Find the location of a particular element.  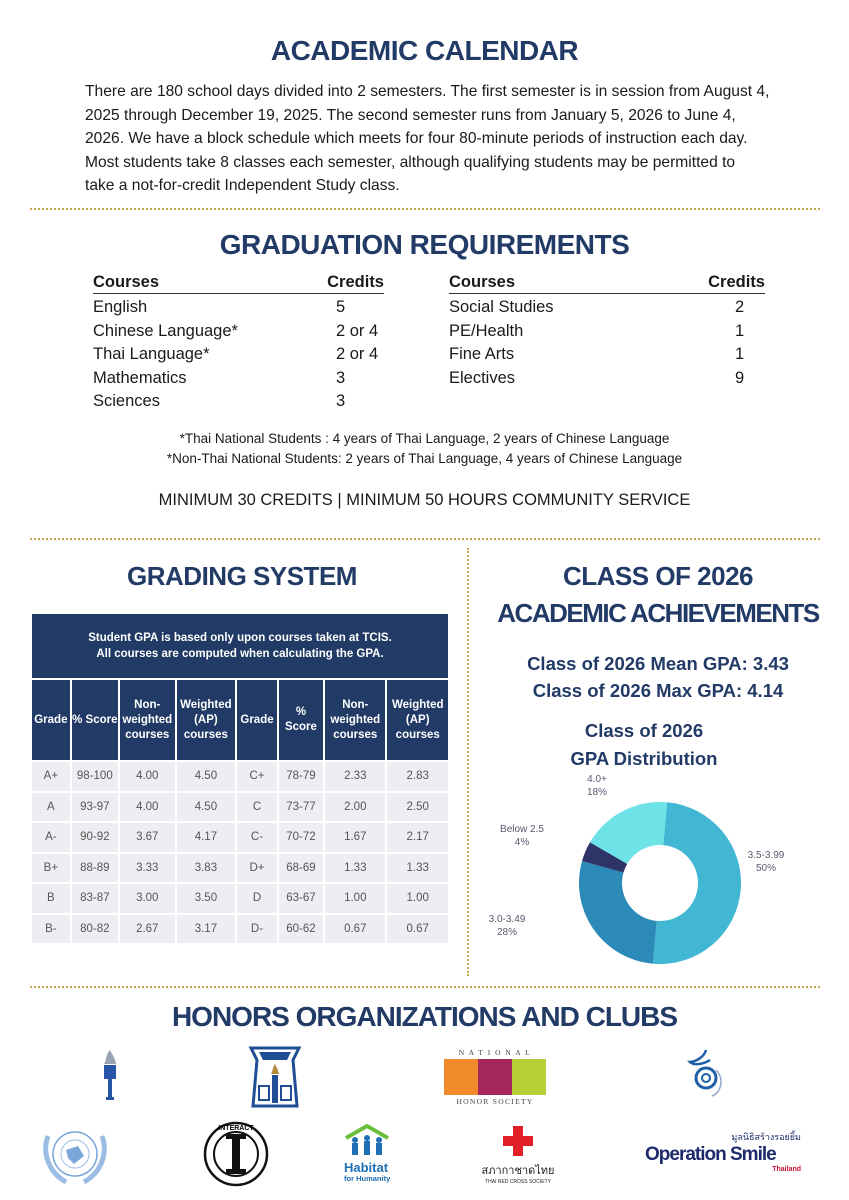

grade-cell: C- is located at coordinates (257, 837).